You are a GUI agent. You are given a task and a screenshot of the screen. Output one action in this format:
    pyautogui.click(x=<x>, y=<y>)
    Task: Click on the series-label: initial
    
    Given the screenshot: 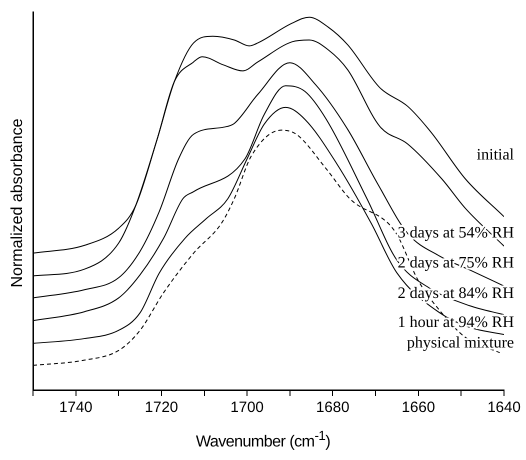 What is the action you would take?
    pyautogui.click(x=495, y=155)
    